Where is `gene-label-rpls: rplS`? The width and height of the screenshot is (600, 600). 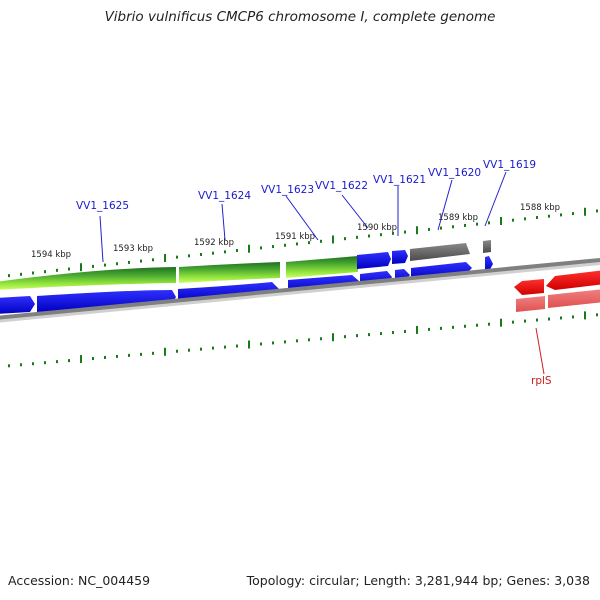 gene-label-rpls: rplS is located at coordinates (541, 381).